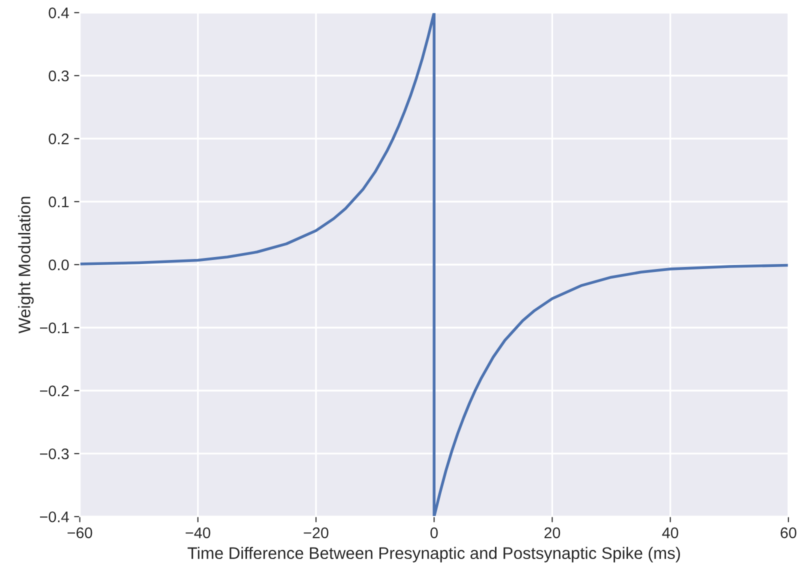  I want to click on y-tick-label: −0.2, so click(54, 390).